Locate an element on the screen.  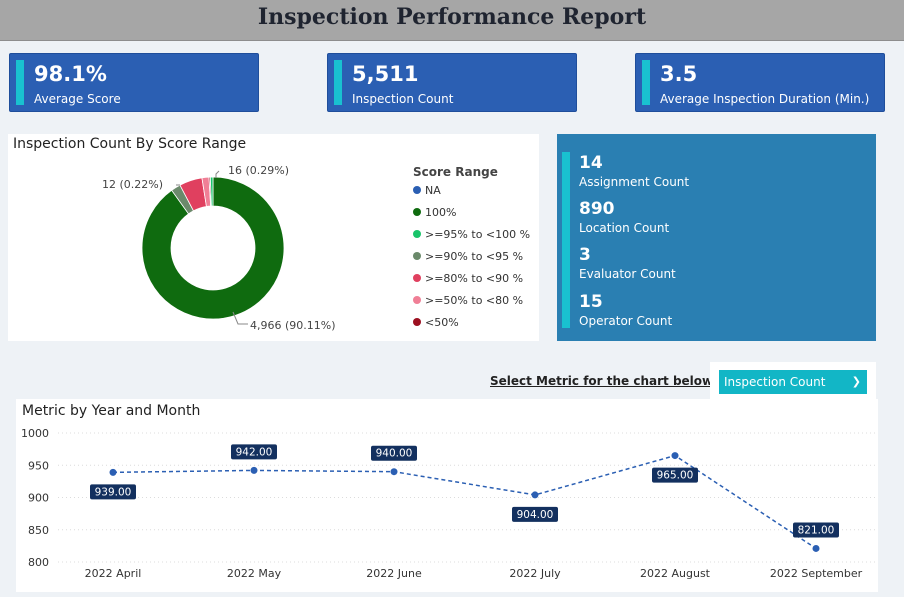
kpi-card-inspection-count: 5,511 Inspection Count is located at coordinates (452, 82).